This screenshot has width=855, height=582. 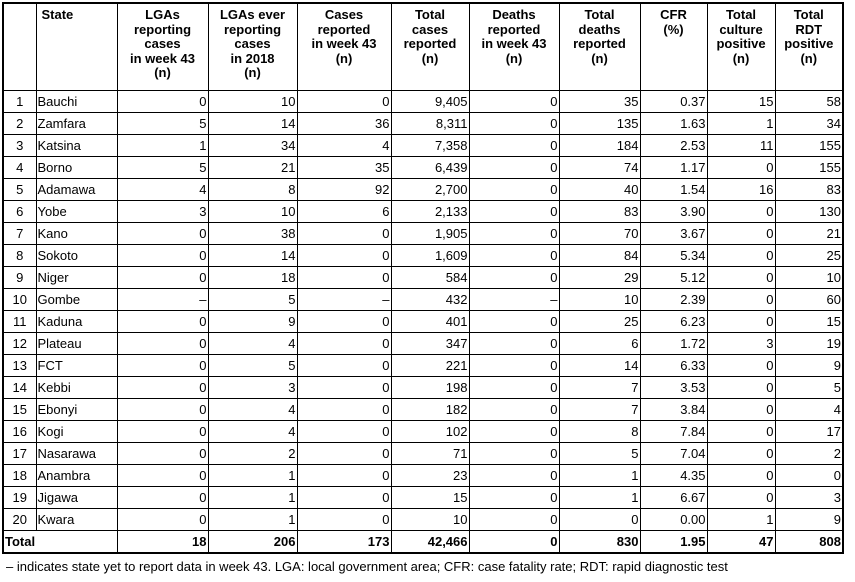 I want to click on value-cell: 102, so click(x=430, y=431).